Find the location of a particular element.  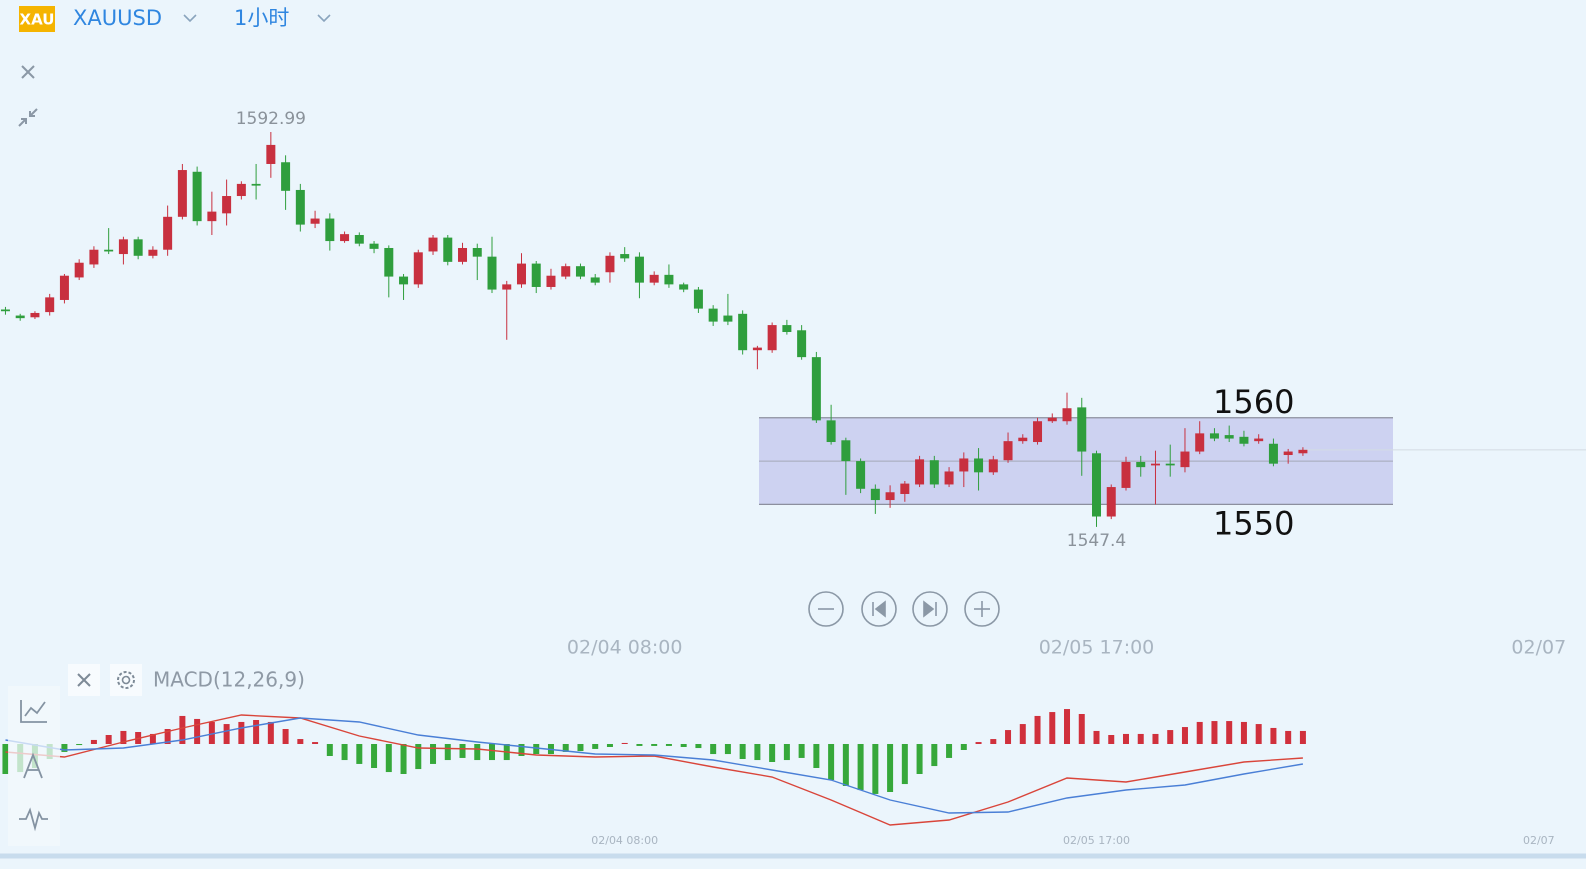

drawing-icon is located at coordinates (33, 765).